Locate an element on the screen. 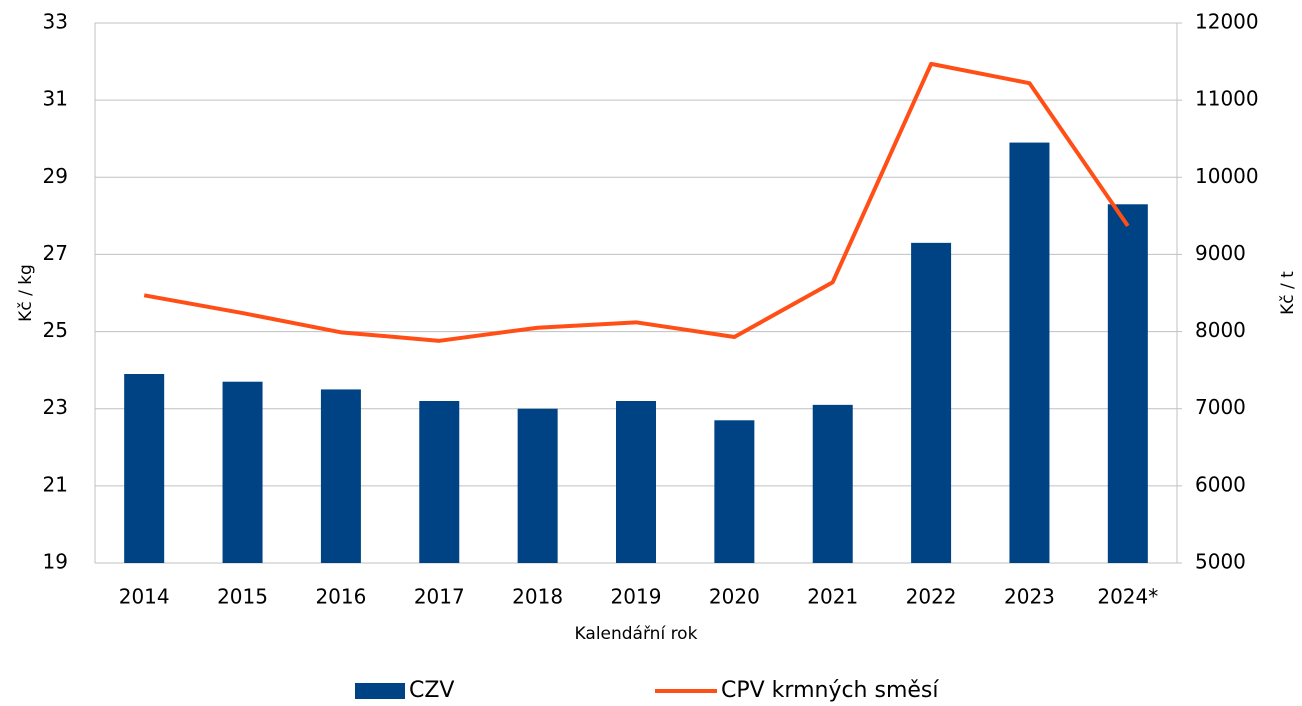 The height and width of the screenshot is (706, 1302). y2-tick-label: 6000 is located at coordinates (1220, 484).